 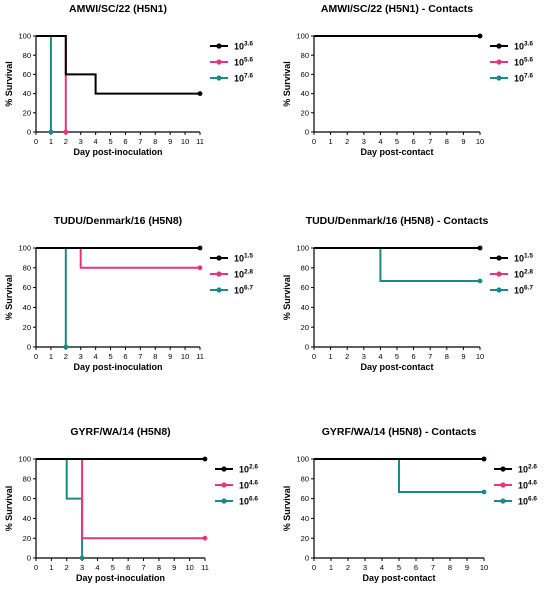 I want to click on legend-exponent: 7.6, so click(x=248, y=76).